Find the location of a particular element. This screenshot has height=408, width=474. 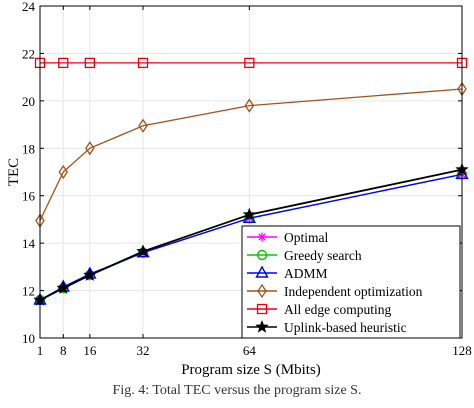

y-tick-label: 20 is located at coordinates (28, 101).